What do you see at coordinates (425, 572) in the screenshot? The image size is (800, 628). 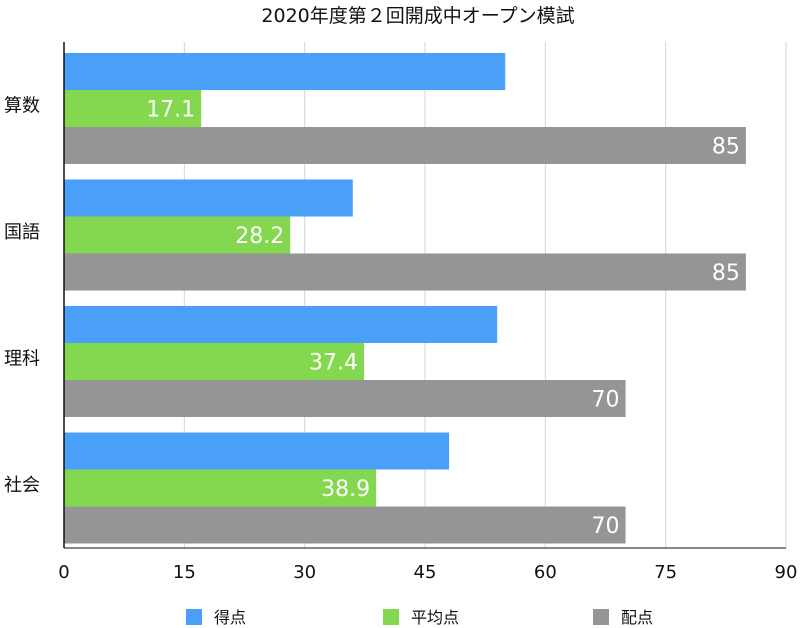 I see `x-tick-label: 45` at bounding box center [425, 572].